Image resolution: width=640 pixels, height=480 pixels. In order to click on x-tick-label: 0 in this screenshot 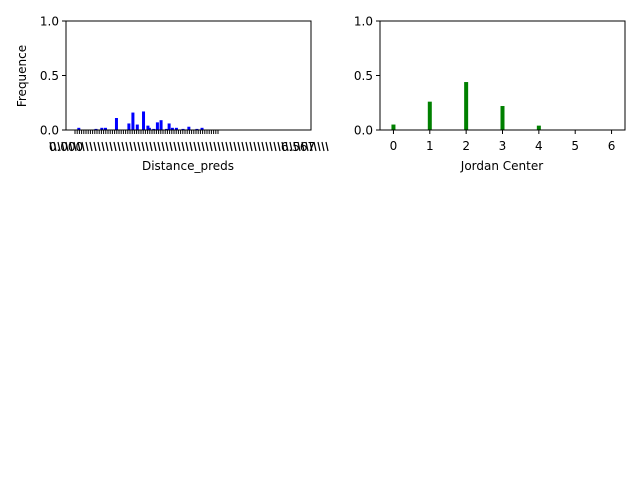, I will do `click(394, 146)`.